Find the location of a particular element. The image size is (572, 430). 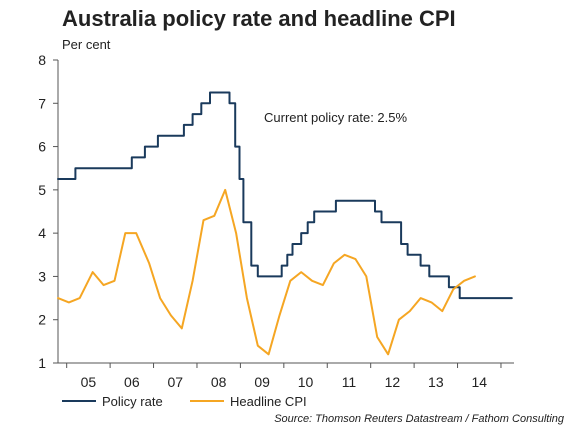

legend-swatch-policy-rate is located at coordinates (79, 400).